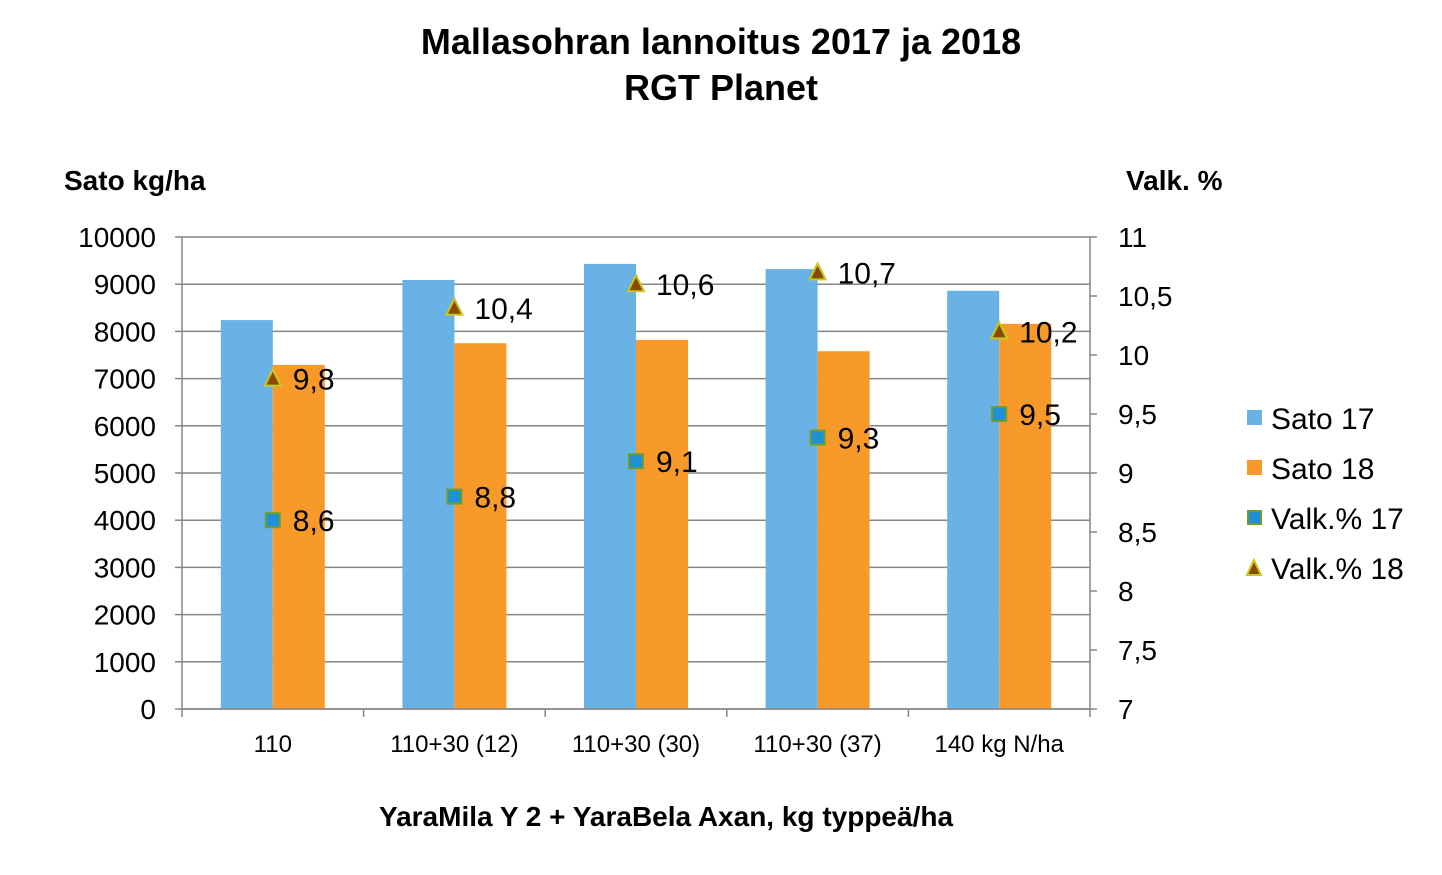 The image size is (1442, 875). Describe the element at coordinates (999, 744) in the screenshot. I see `x-tick-label: 140 kg N/ha` at that location.